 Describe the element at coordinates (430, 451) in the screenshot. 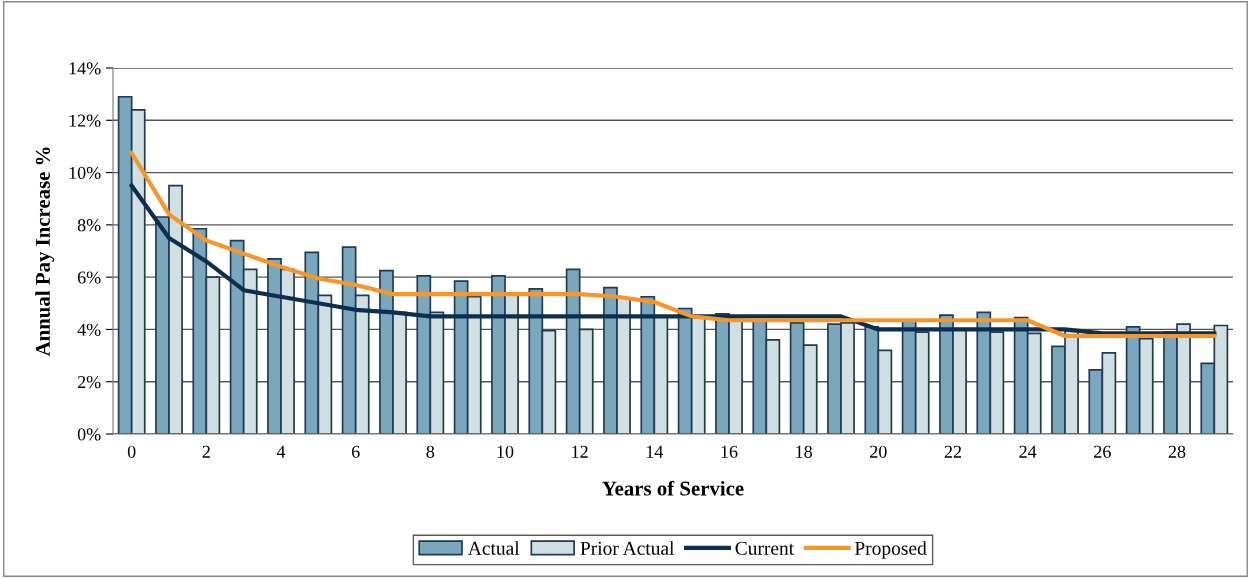

I see `x-tick-label: 8` at that location.